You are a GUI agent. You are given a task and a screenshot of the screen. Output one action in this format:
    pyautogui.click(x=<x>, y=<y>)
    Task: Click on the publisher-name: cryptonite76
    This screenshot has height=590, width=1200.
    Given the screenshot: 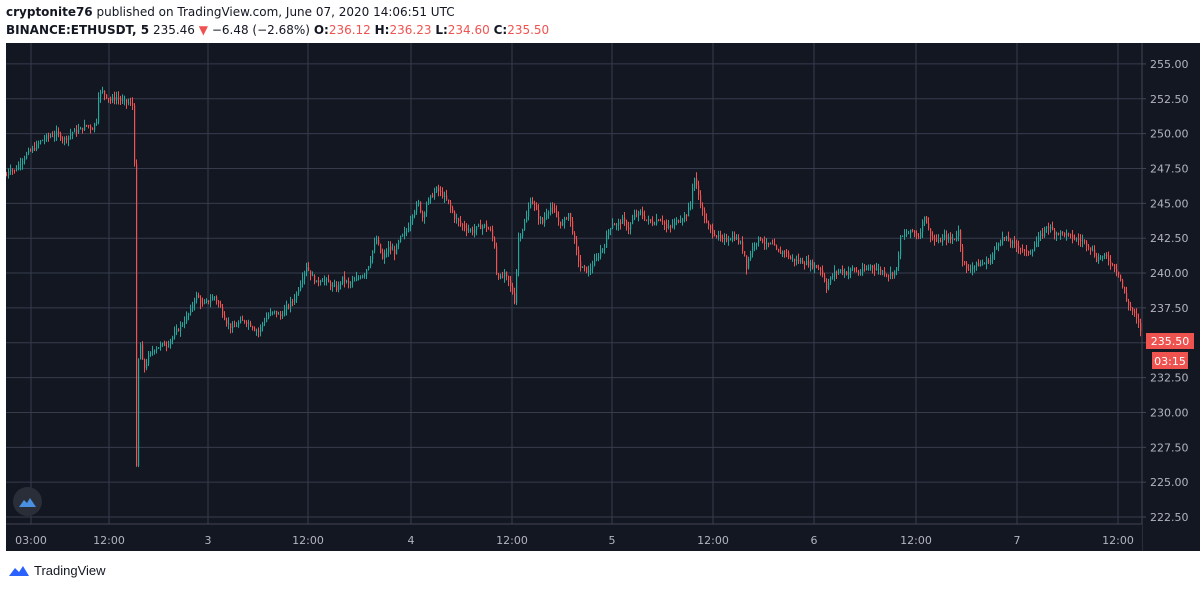 What is the action you would take?
    pyautogui.click(x=49, y=12)
    